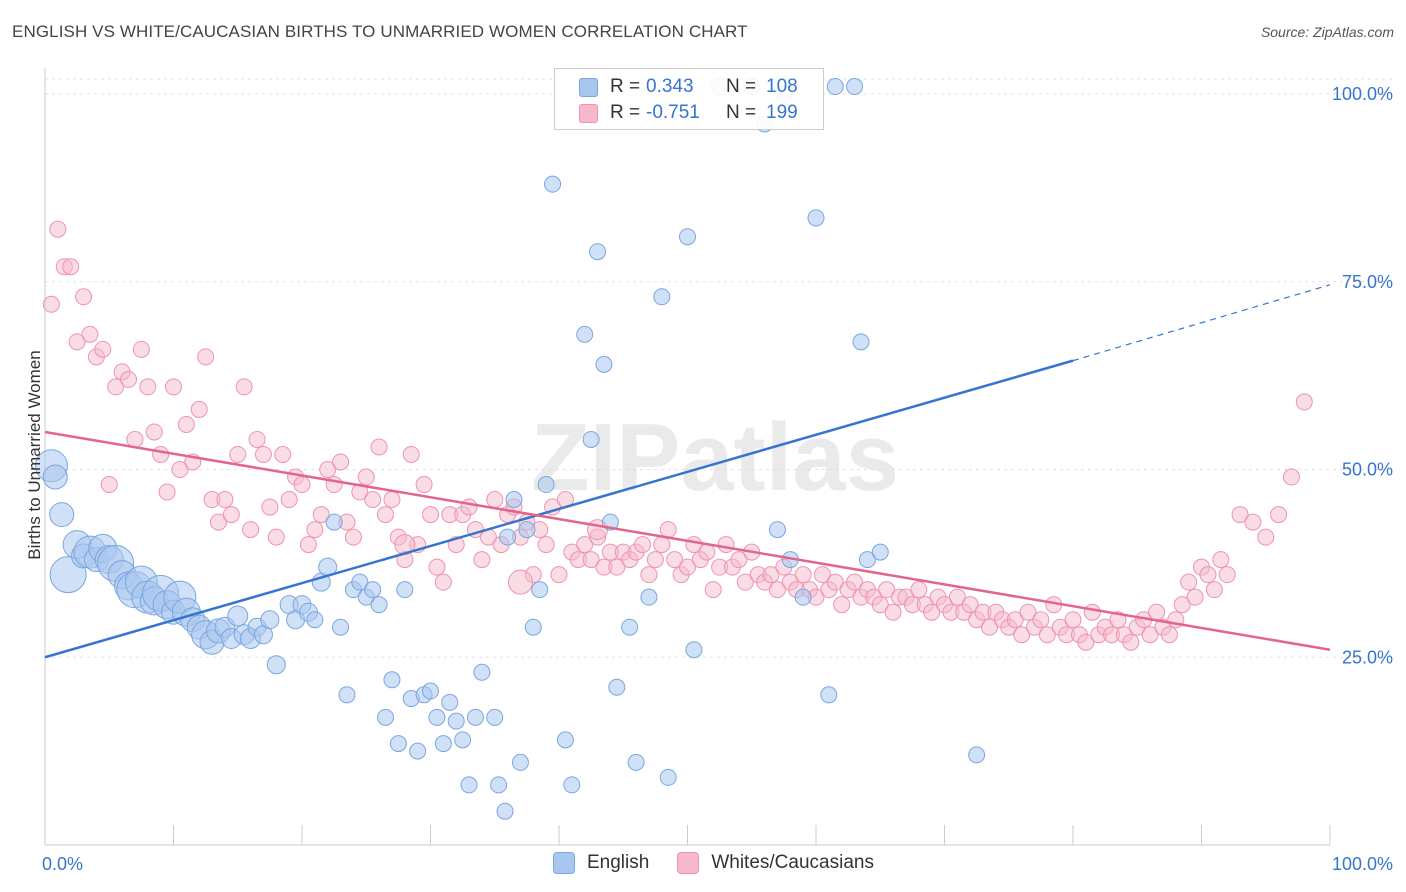  I want to click on y-tick-label: 100.0%, so click(1362, 94).